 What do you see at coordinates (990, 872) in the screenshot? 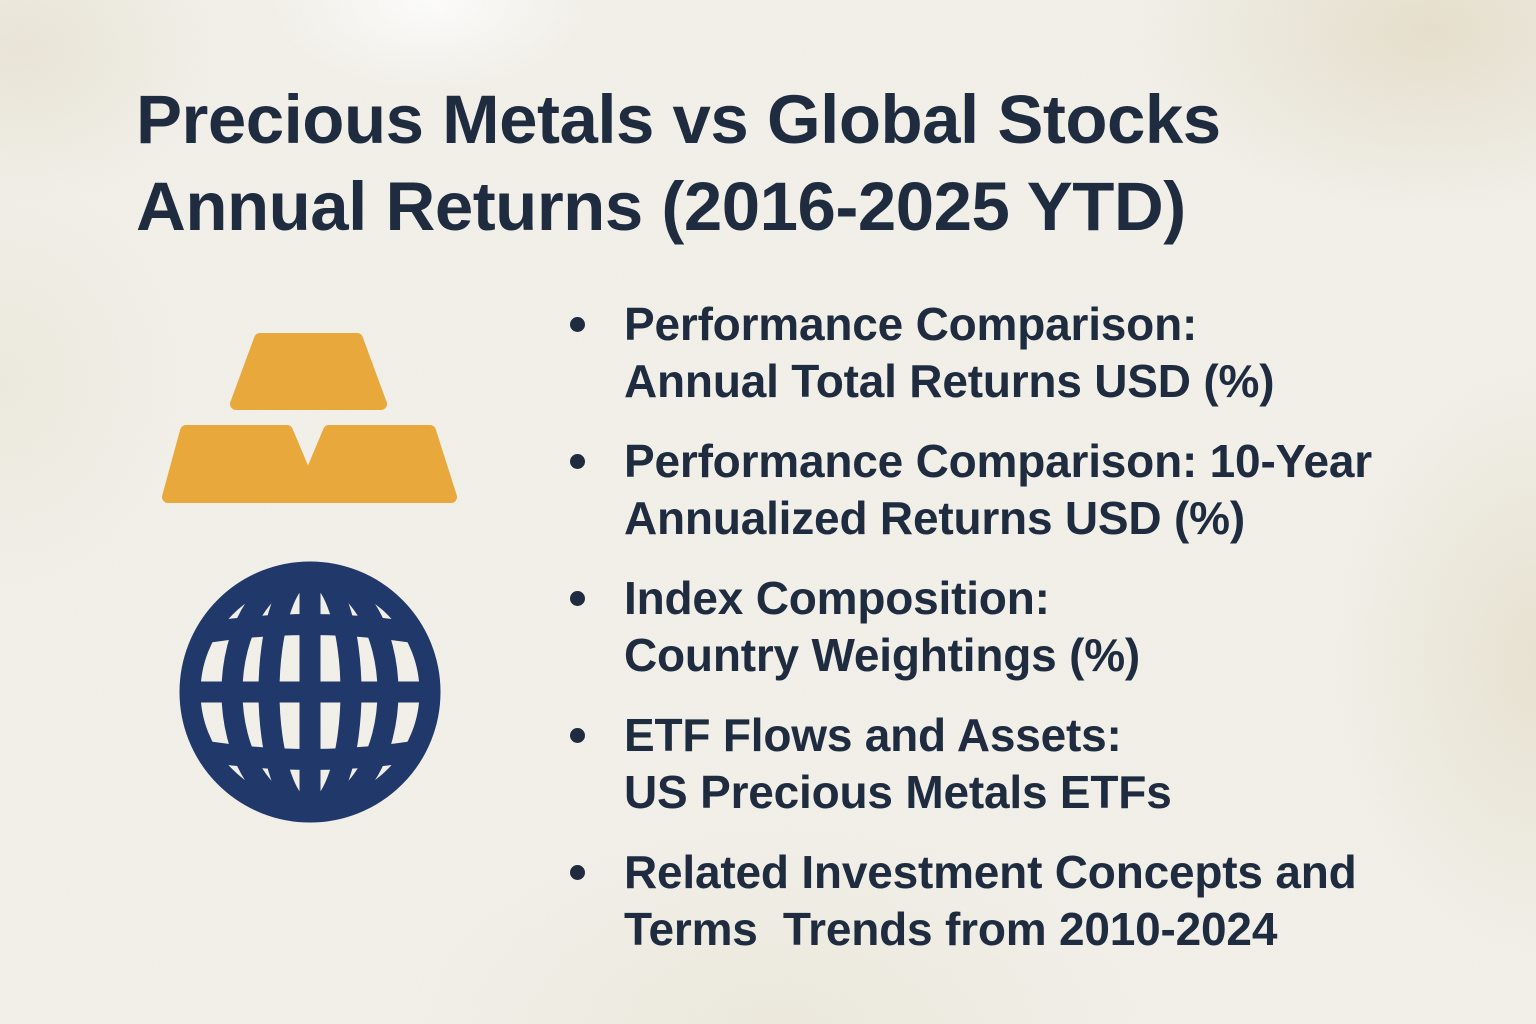
I see `bullet-text-line: Related Investment Concepts and` at bounding box center [990, 872].